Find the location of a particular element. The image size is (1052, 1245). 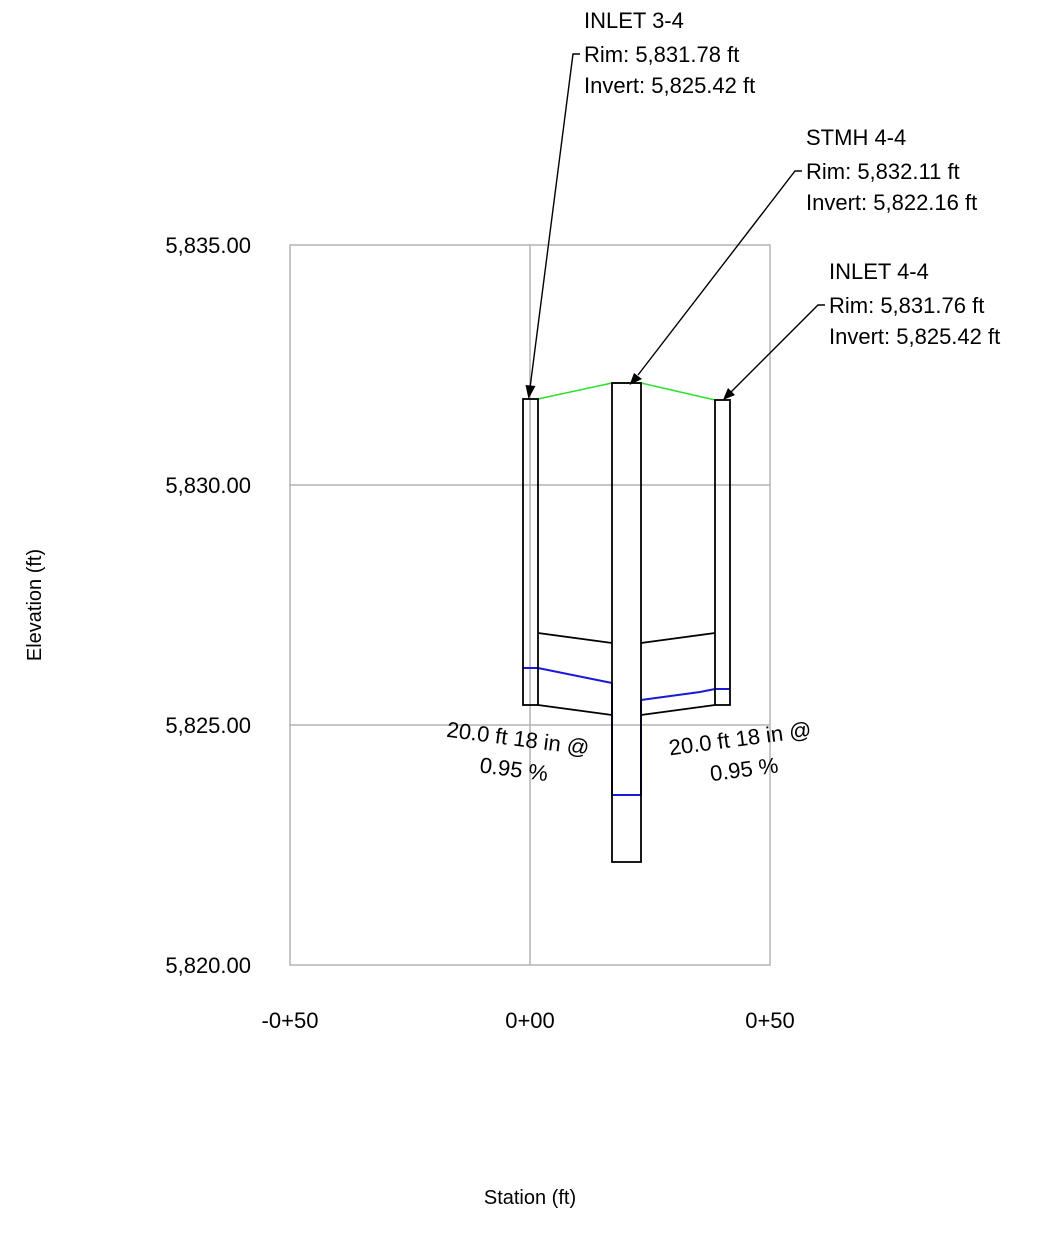

pipe-left-invert is located at coordinates (575, 710).